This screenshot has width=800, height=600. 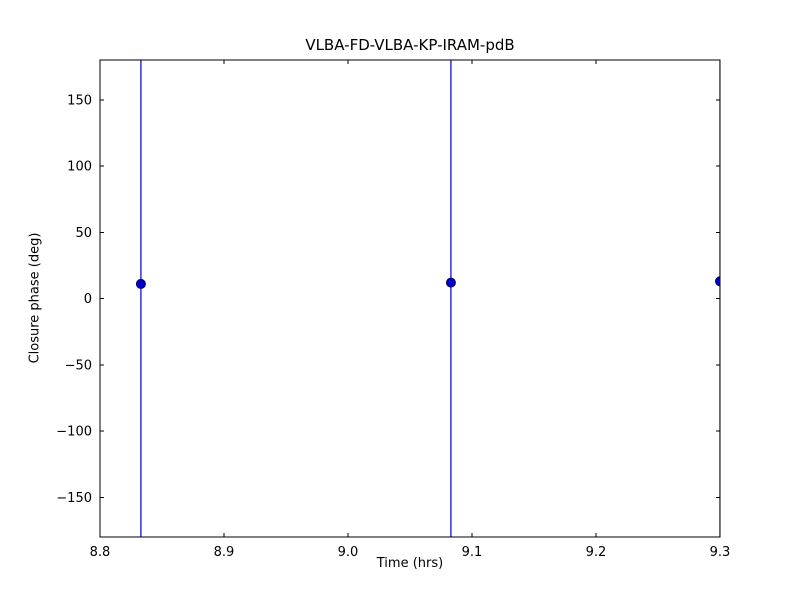 What do you see at coordinates (410, 563) in the screenshot?
I see `x-axis-label: Time (hrs)` at bounding box center [410, 563].